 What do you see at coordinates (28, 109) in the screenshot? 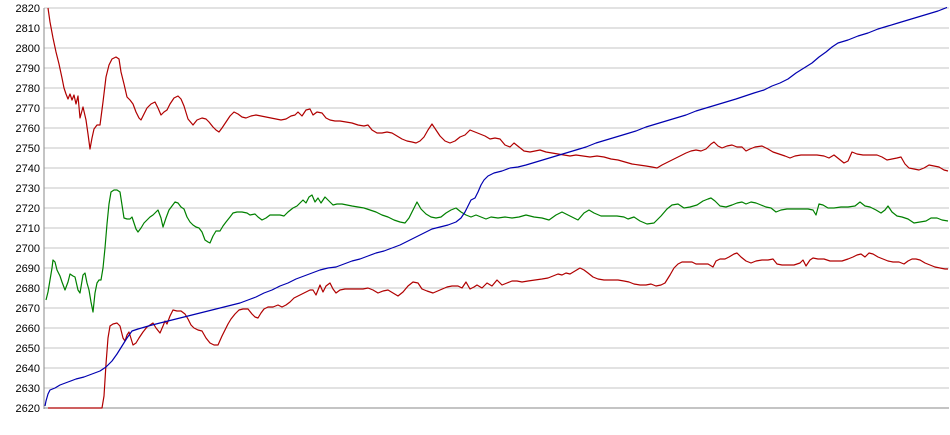
I see `y-tick-label: 2770` at bounding box center [28, 109].